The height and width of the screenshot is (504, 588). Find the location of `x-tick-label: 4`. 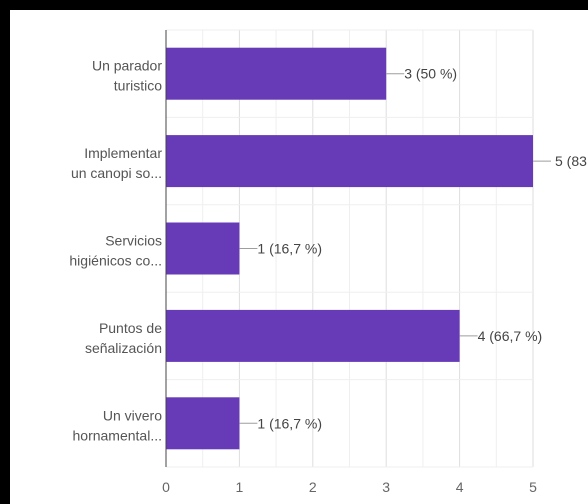

x-tick-label: 4 is located at coordinates (460, 487).